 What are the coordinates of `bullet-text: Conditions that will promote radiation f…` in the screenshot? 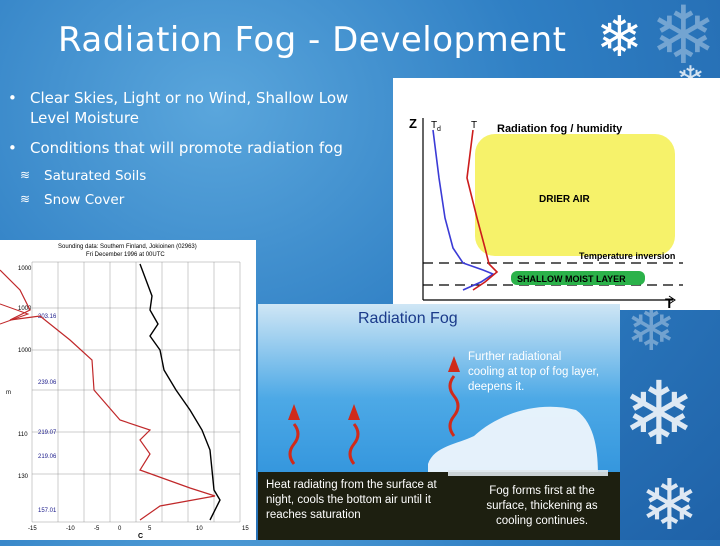 It's located at (186, 148).